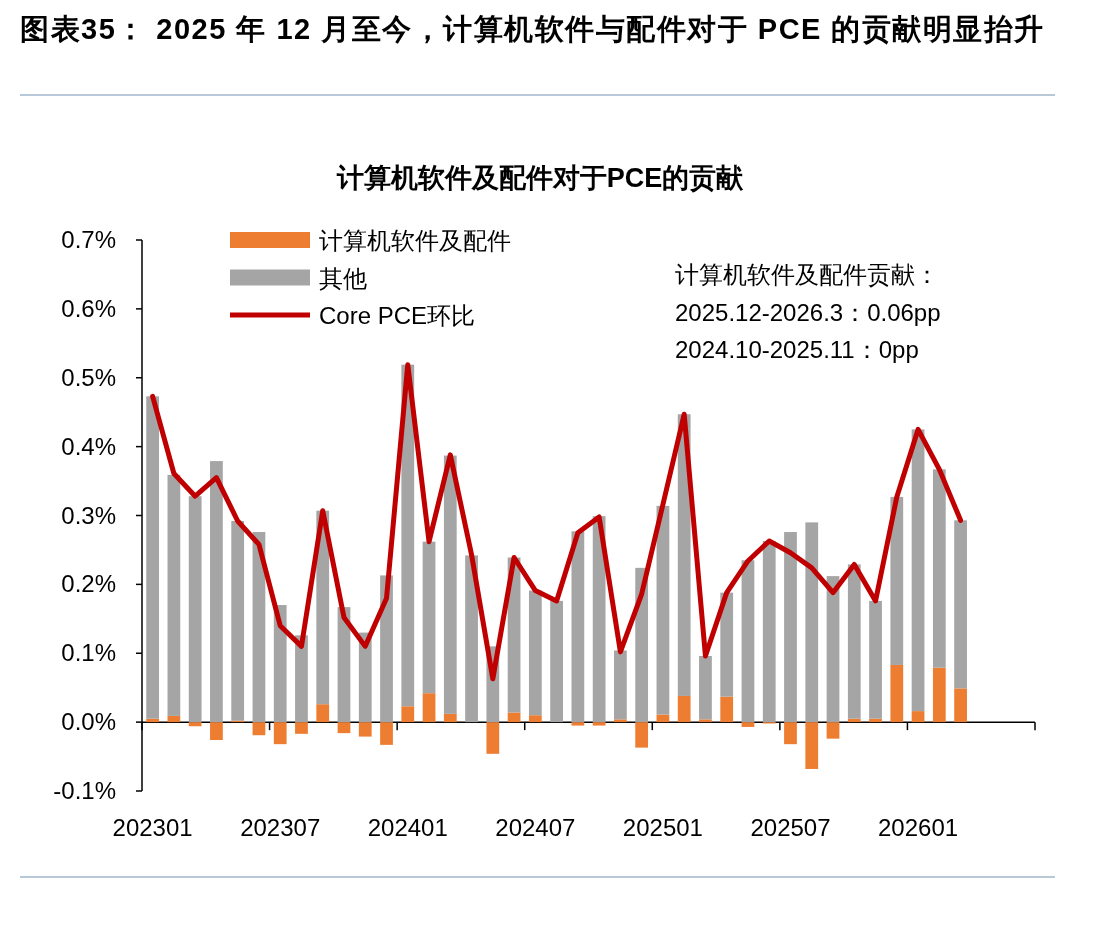 The image size is (1112, 931). What do you see at coordinates (790, 827) in the screenshot?
I see `x-tick-label: 202507` at bounding box center [790, 827].